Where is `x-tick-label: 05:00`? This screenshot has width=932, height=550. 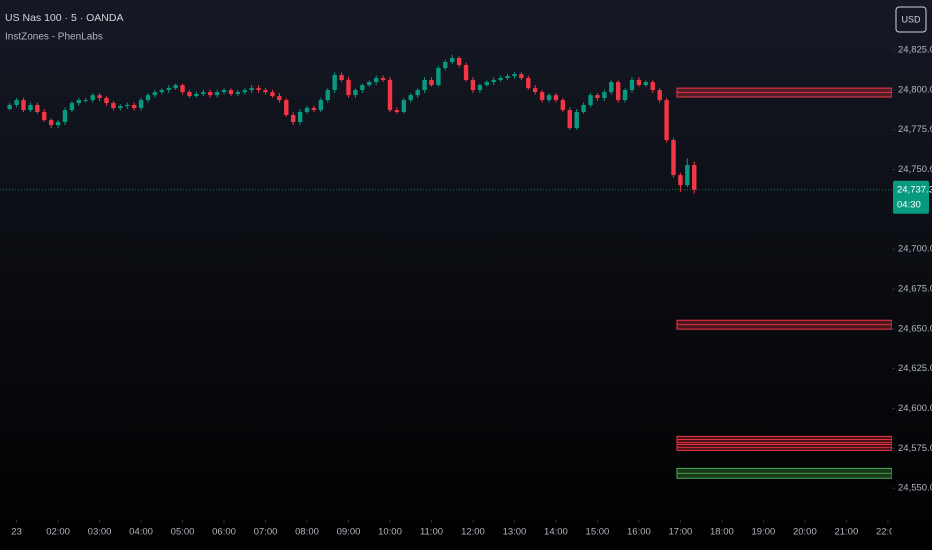 x-tick-label: 05:00 is located at coordinates (183, 532).